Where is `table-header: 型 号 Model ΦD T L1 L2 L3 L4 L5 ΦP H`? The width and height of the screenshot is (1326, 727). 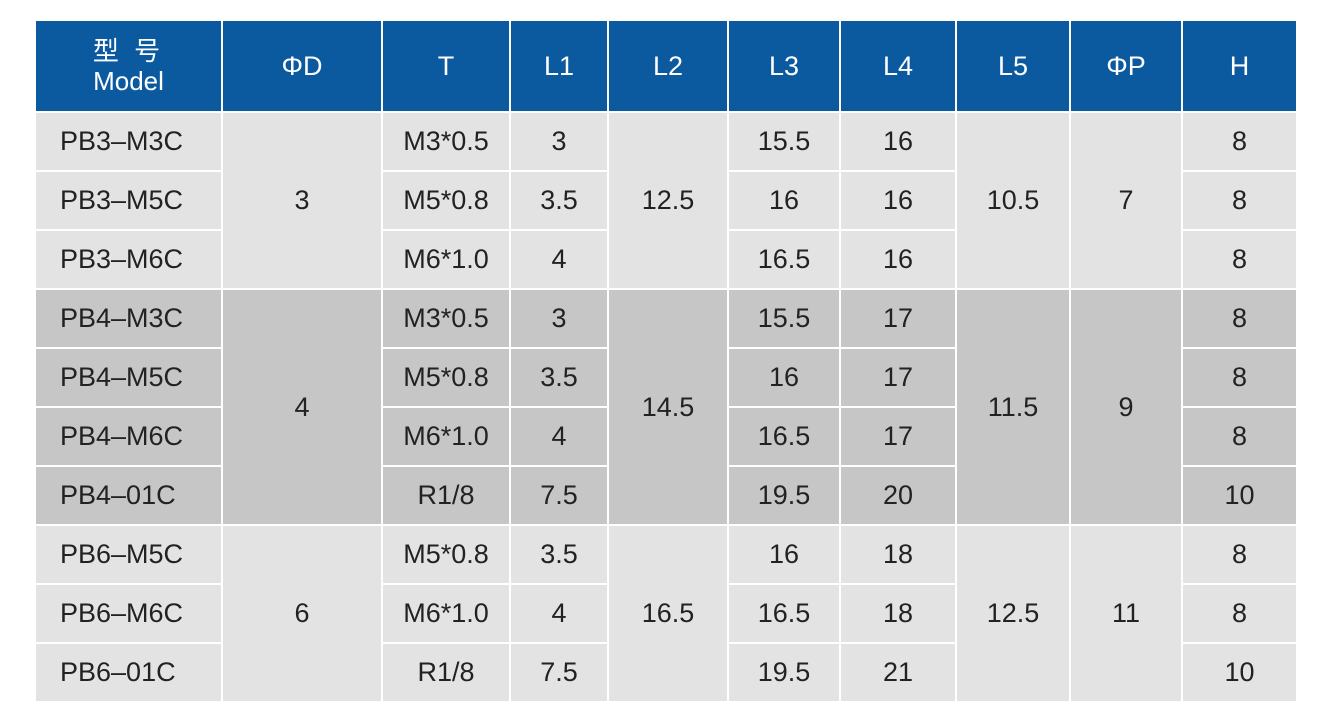 table-header: 型 号 Model ΦD T L1 L2 L3 L4 L5 ΦP H is located at coordinates (666, 66).